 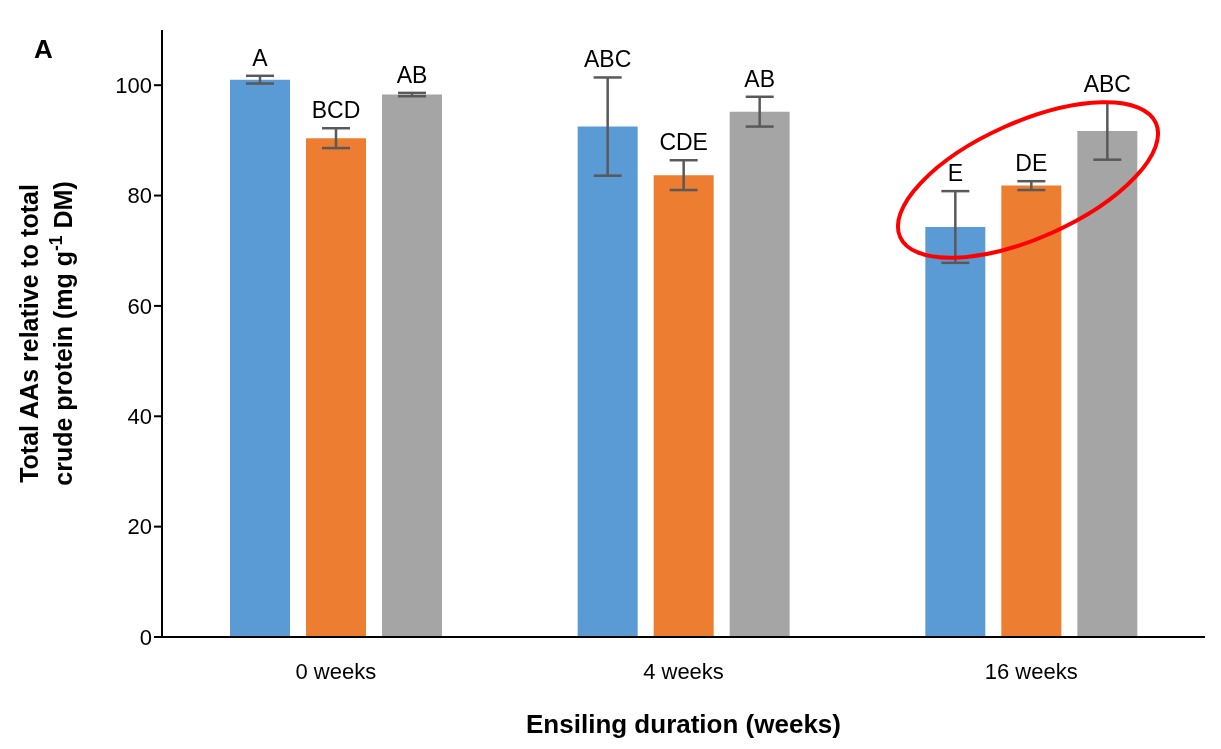 I want to click on y-tick-label: 40, so click(x=139, y=417).